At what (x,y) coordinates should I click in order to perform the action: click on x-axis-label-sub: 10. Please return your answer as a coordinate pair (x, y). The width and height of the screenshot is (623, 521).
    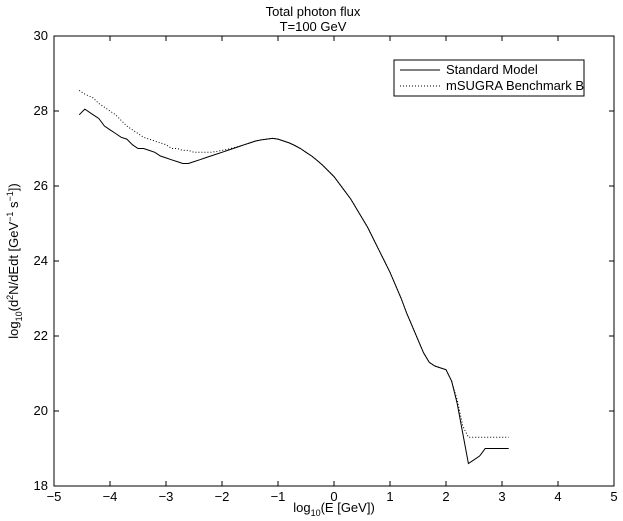
    Looking at the image, I should click on (316, 513).